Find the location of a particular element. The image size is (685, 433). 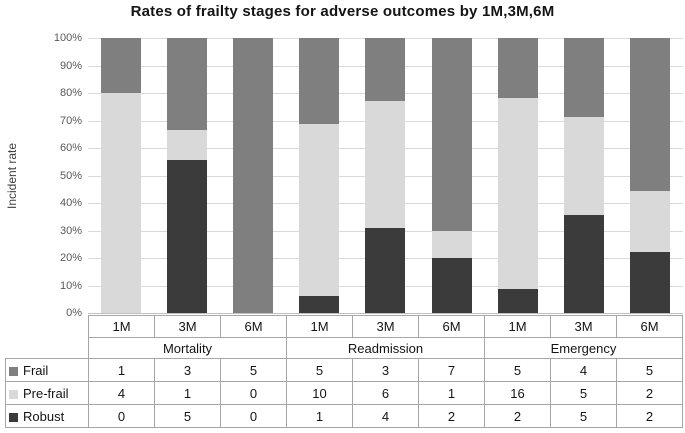

group-label-emergency: Emergency is located at coordinates (583, 348).